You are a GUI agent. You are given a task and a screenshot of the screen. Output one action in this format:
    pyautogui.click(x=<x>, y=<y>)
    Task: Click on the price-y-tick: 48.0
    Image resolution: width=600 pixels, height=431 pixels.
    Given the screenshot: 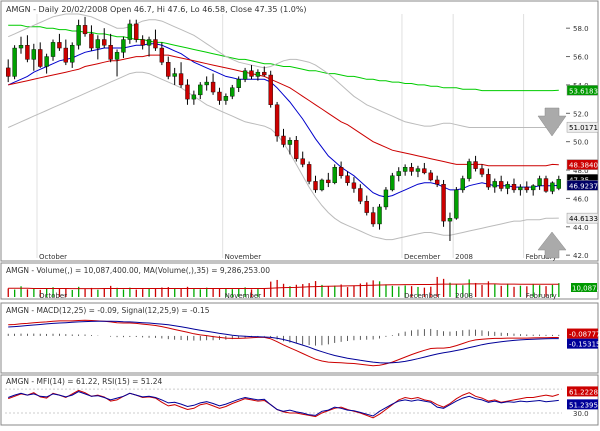 What is the action you would take?
    pyautogui.click(x=581, y=171)
    